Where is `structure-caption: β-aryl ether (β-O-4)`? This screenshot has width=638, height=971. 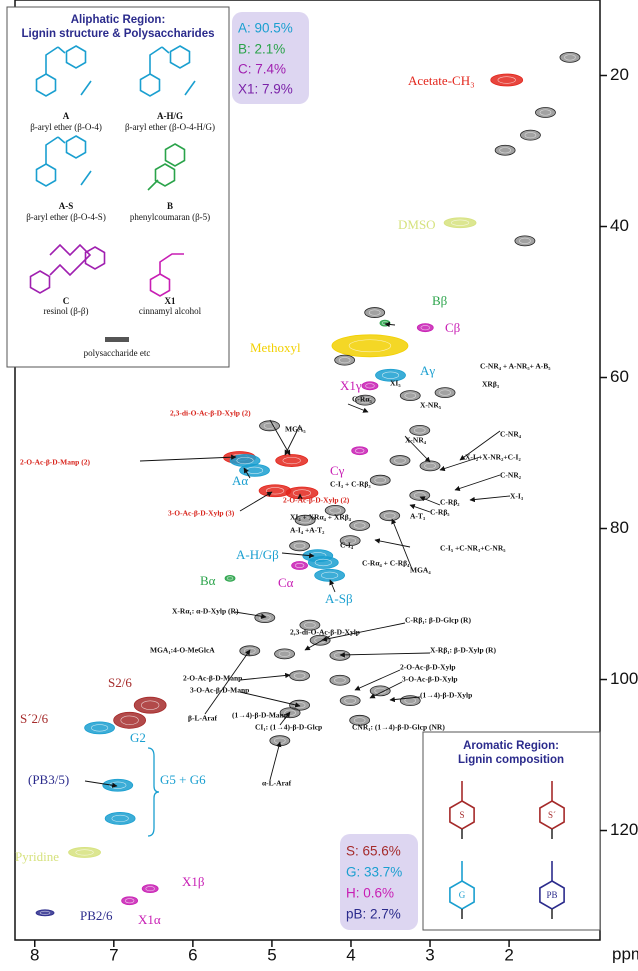 structure-caption: β-aryl ether (β-O-4) is located at coordinates (66, 127).